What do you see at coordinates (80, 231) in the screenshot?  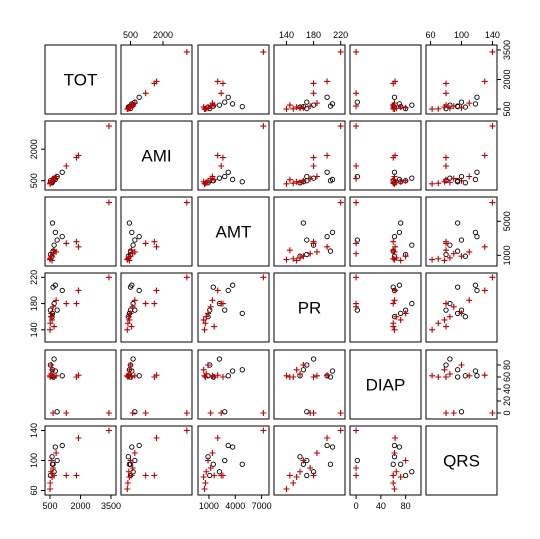 I see `panel-AMT-vs-TOT` at bounding box center [80, 231].